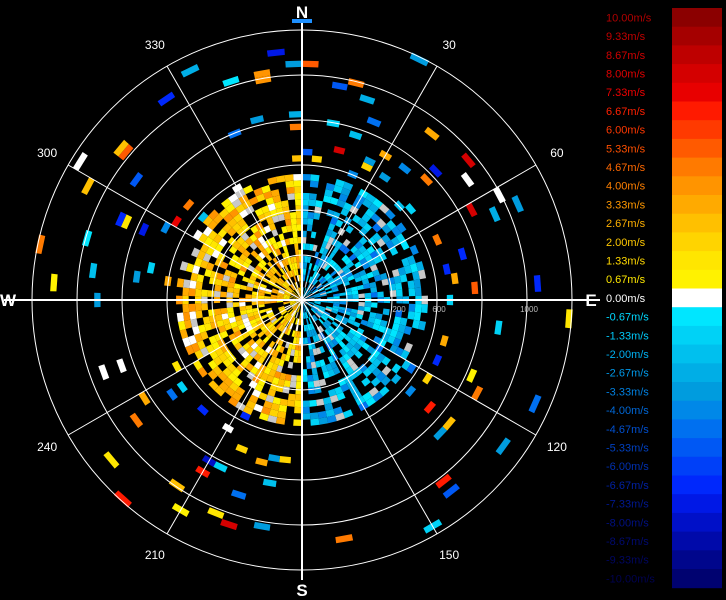 Image resolution: width=726 pixels, height=600 pixels. I want to click on azimuth-spoke, so click(185, 232).